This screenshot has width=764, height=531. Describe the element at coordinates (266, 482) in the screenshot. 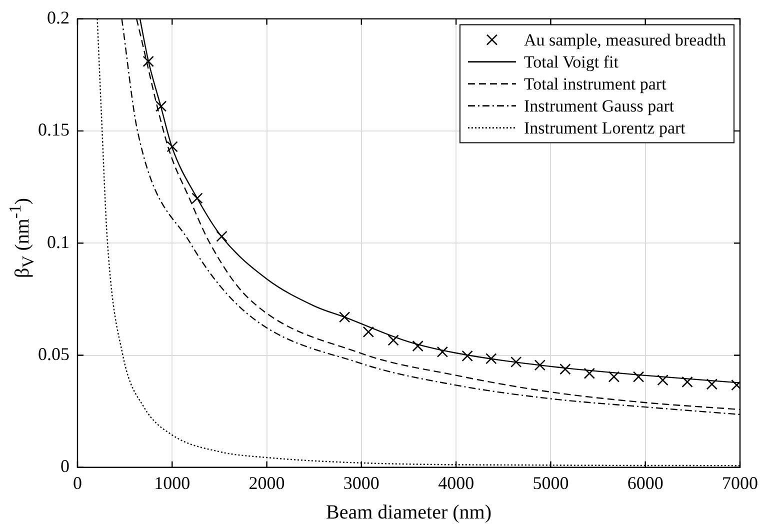

I see `x-tick-label: 2000` at that location.